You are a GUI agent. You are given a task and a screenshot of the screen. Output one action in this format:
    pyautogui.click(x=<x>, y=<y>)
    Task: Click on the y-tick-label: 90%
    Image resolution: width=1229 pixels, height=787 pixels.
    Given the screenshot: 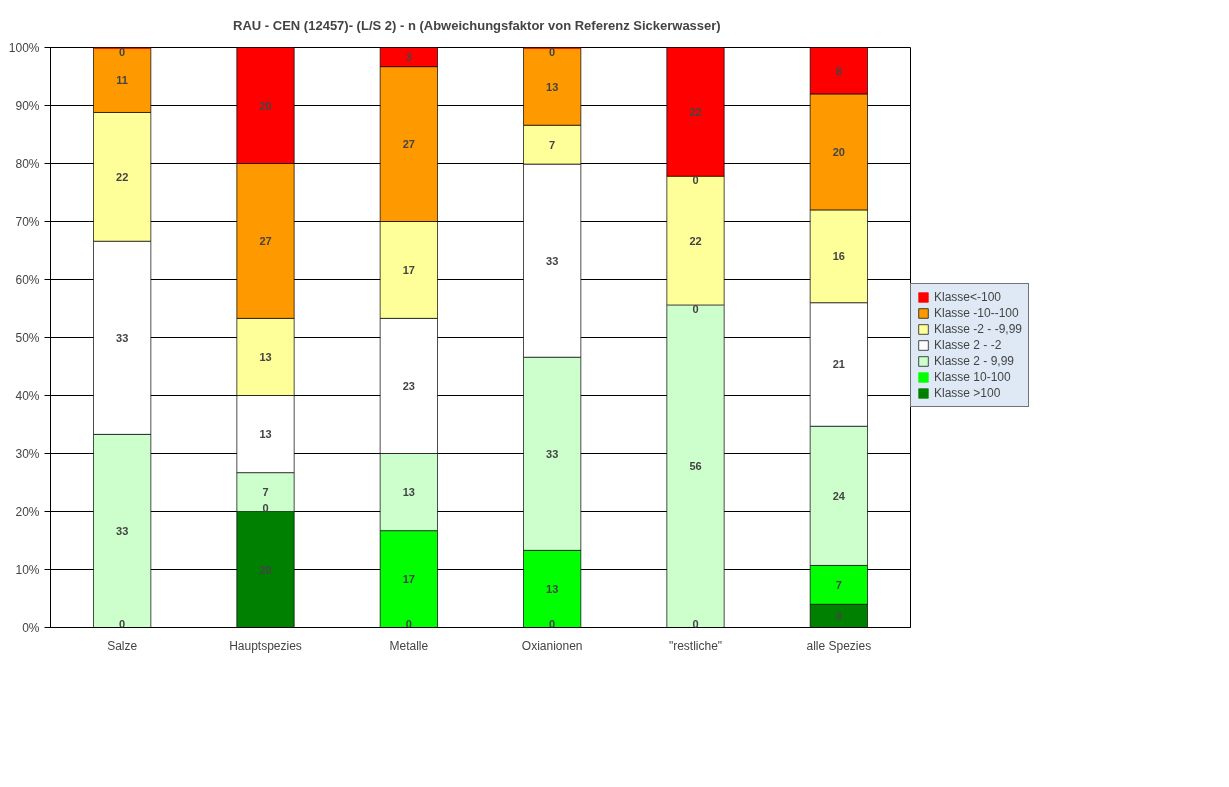 What is the action you would take?
    pyautogui.click(x=27, y=105)
    